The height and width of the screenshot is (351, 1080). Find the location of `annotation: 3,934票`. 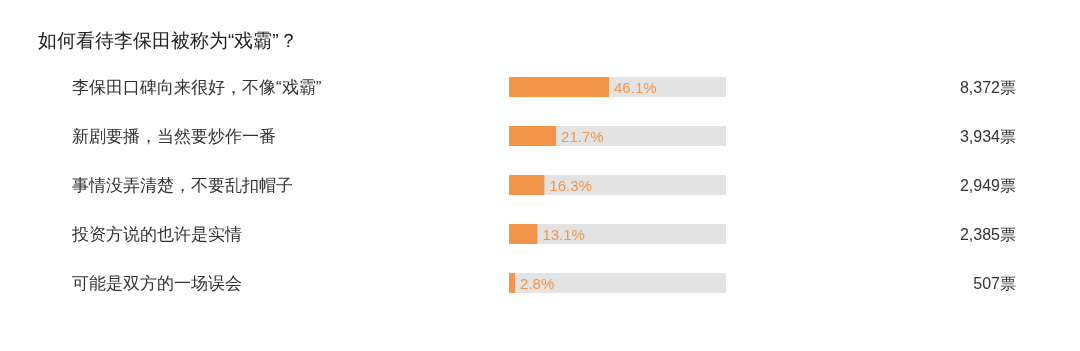

annotation: 3,934票 is located at coordinates (987, 136).